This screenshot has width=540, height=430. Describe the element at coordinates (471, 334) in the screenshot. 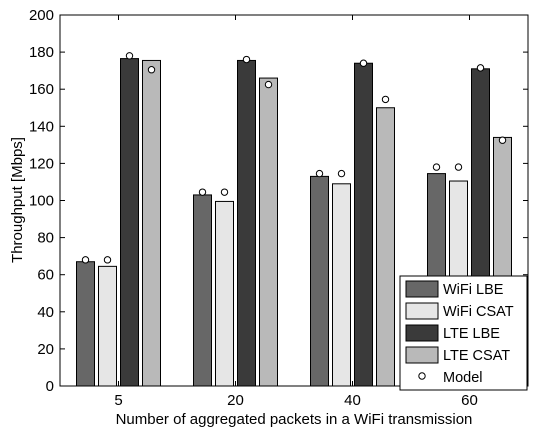

I see `legend-label: LTE LBE` at that location.